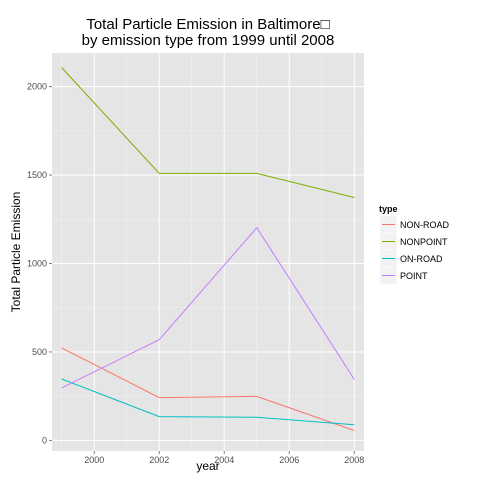 The width and height of the screenshot is (480, 480). I want to click on x-axis: 2000 2002 2004 2006 2008, so click(224, 458).